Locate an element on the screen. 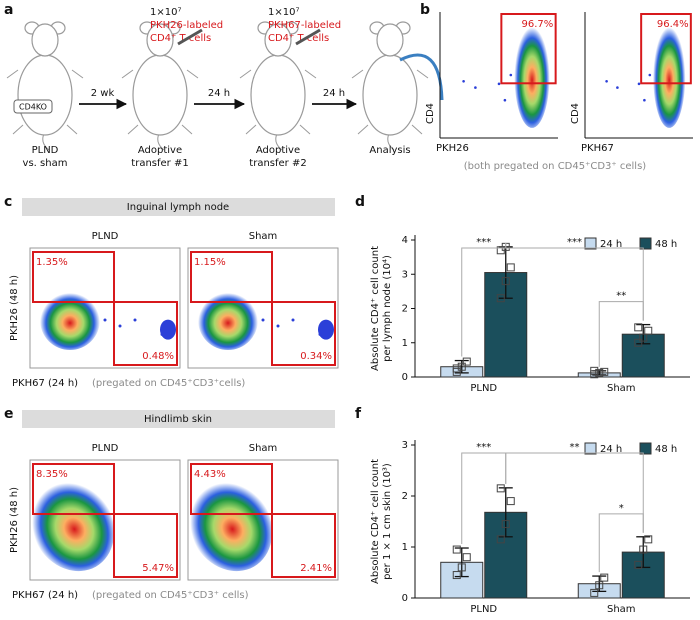 The height and width of the screenshot is (620, 700). y-tick-label: 0 is located at coordinates (405, 598).